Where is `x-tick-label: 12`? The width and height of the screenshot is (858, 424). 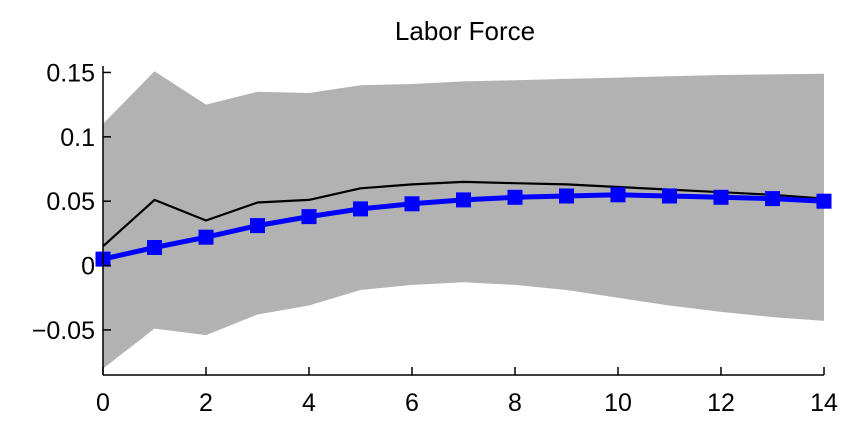 x-tick-label: 12 is located at coordinates (721, 403).